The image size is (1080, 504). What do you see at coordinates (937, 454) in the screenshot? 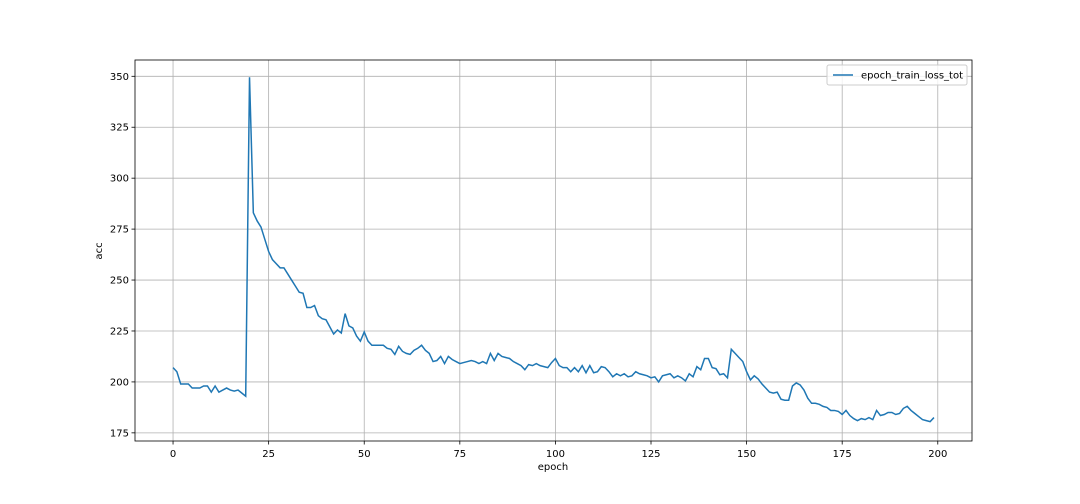
I see `x-tick-label: 200` at bounding box center [937, 454].